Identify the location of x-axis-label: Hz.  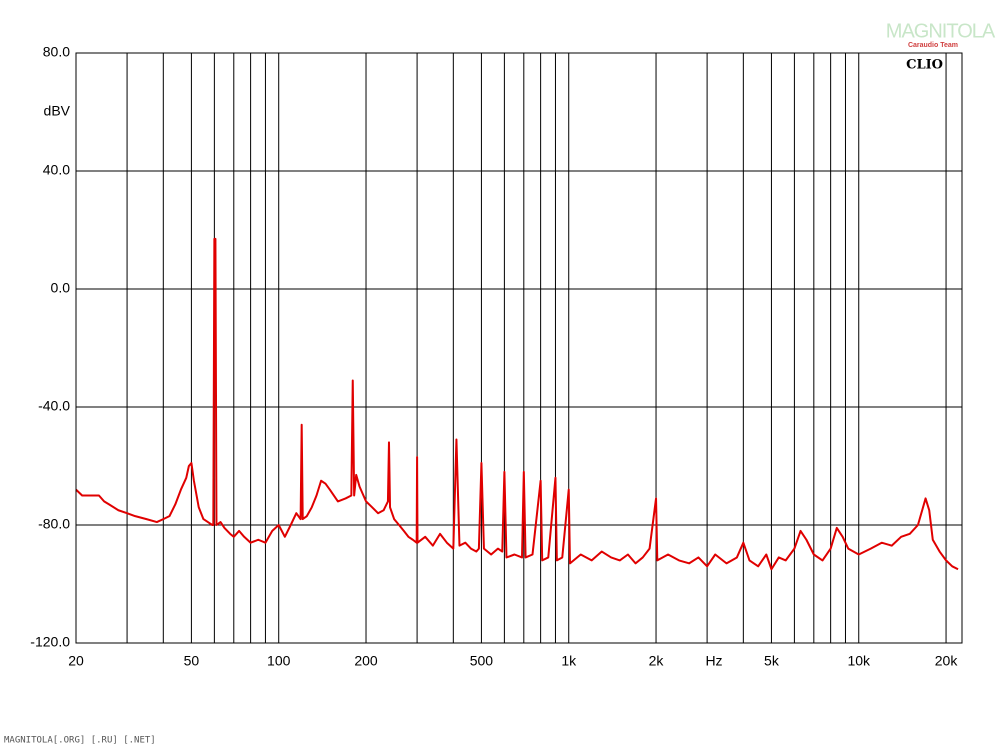
(713, 661).